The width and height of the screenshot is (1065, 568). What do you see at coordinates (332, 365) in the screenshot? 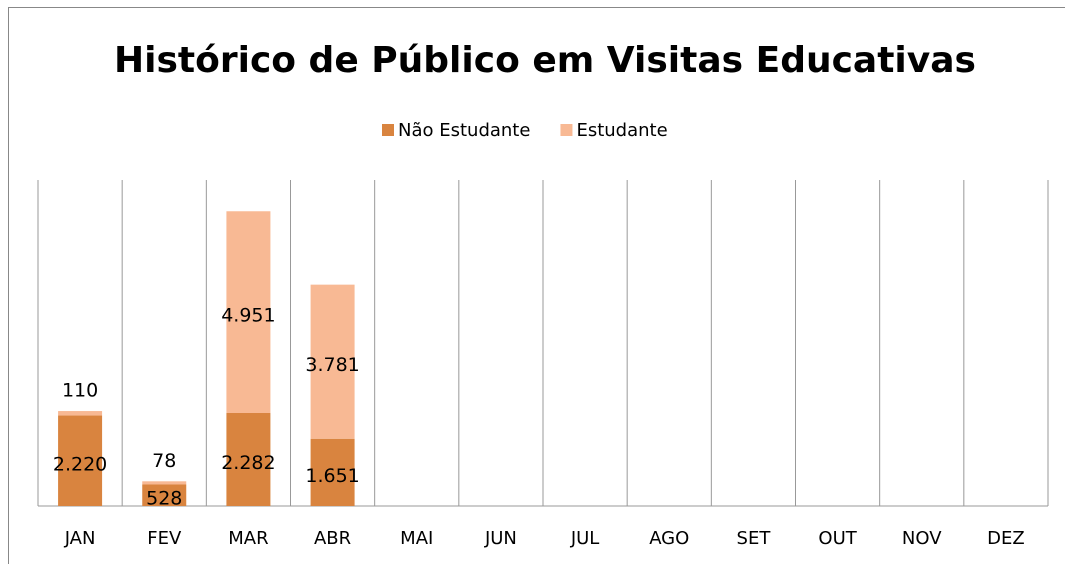
I see `data-label: 3.781` at bounding box center [332, 365].